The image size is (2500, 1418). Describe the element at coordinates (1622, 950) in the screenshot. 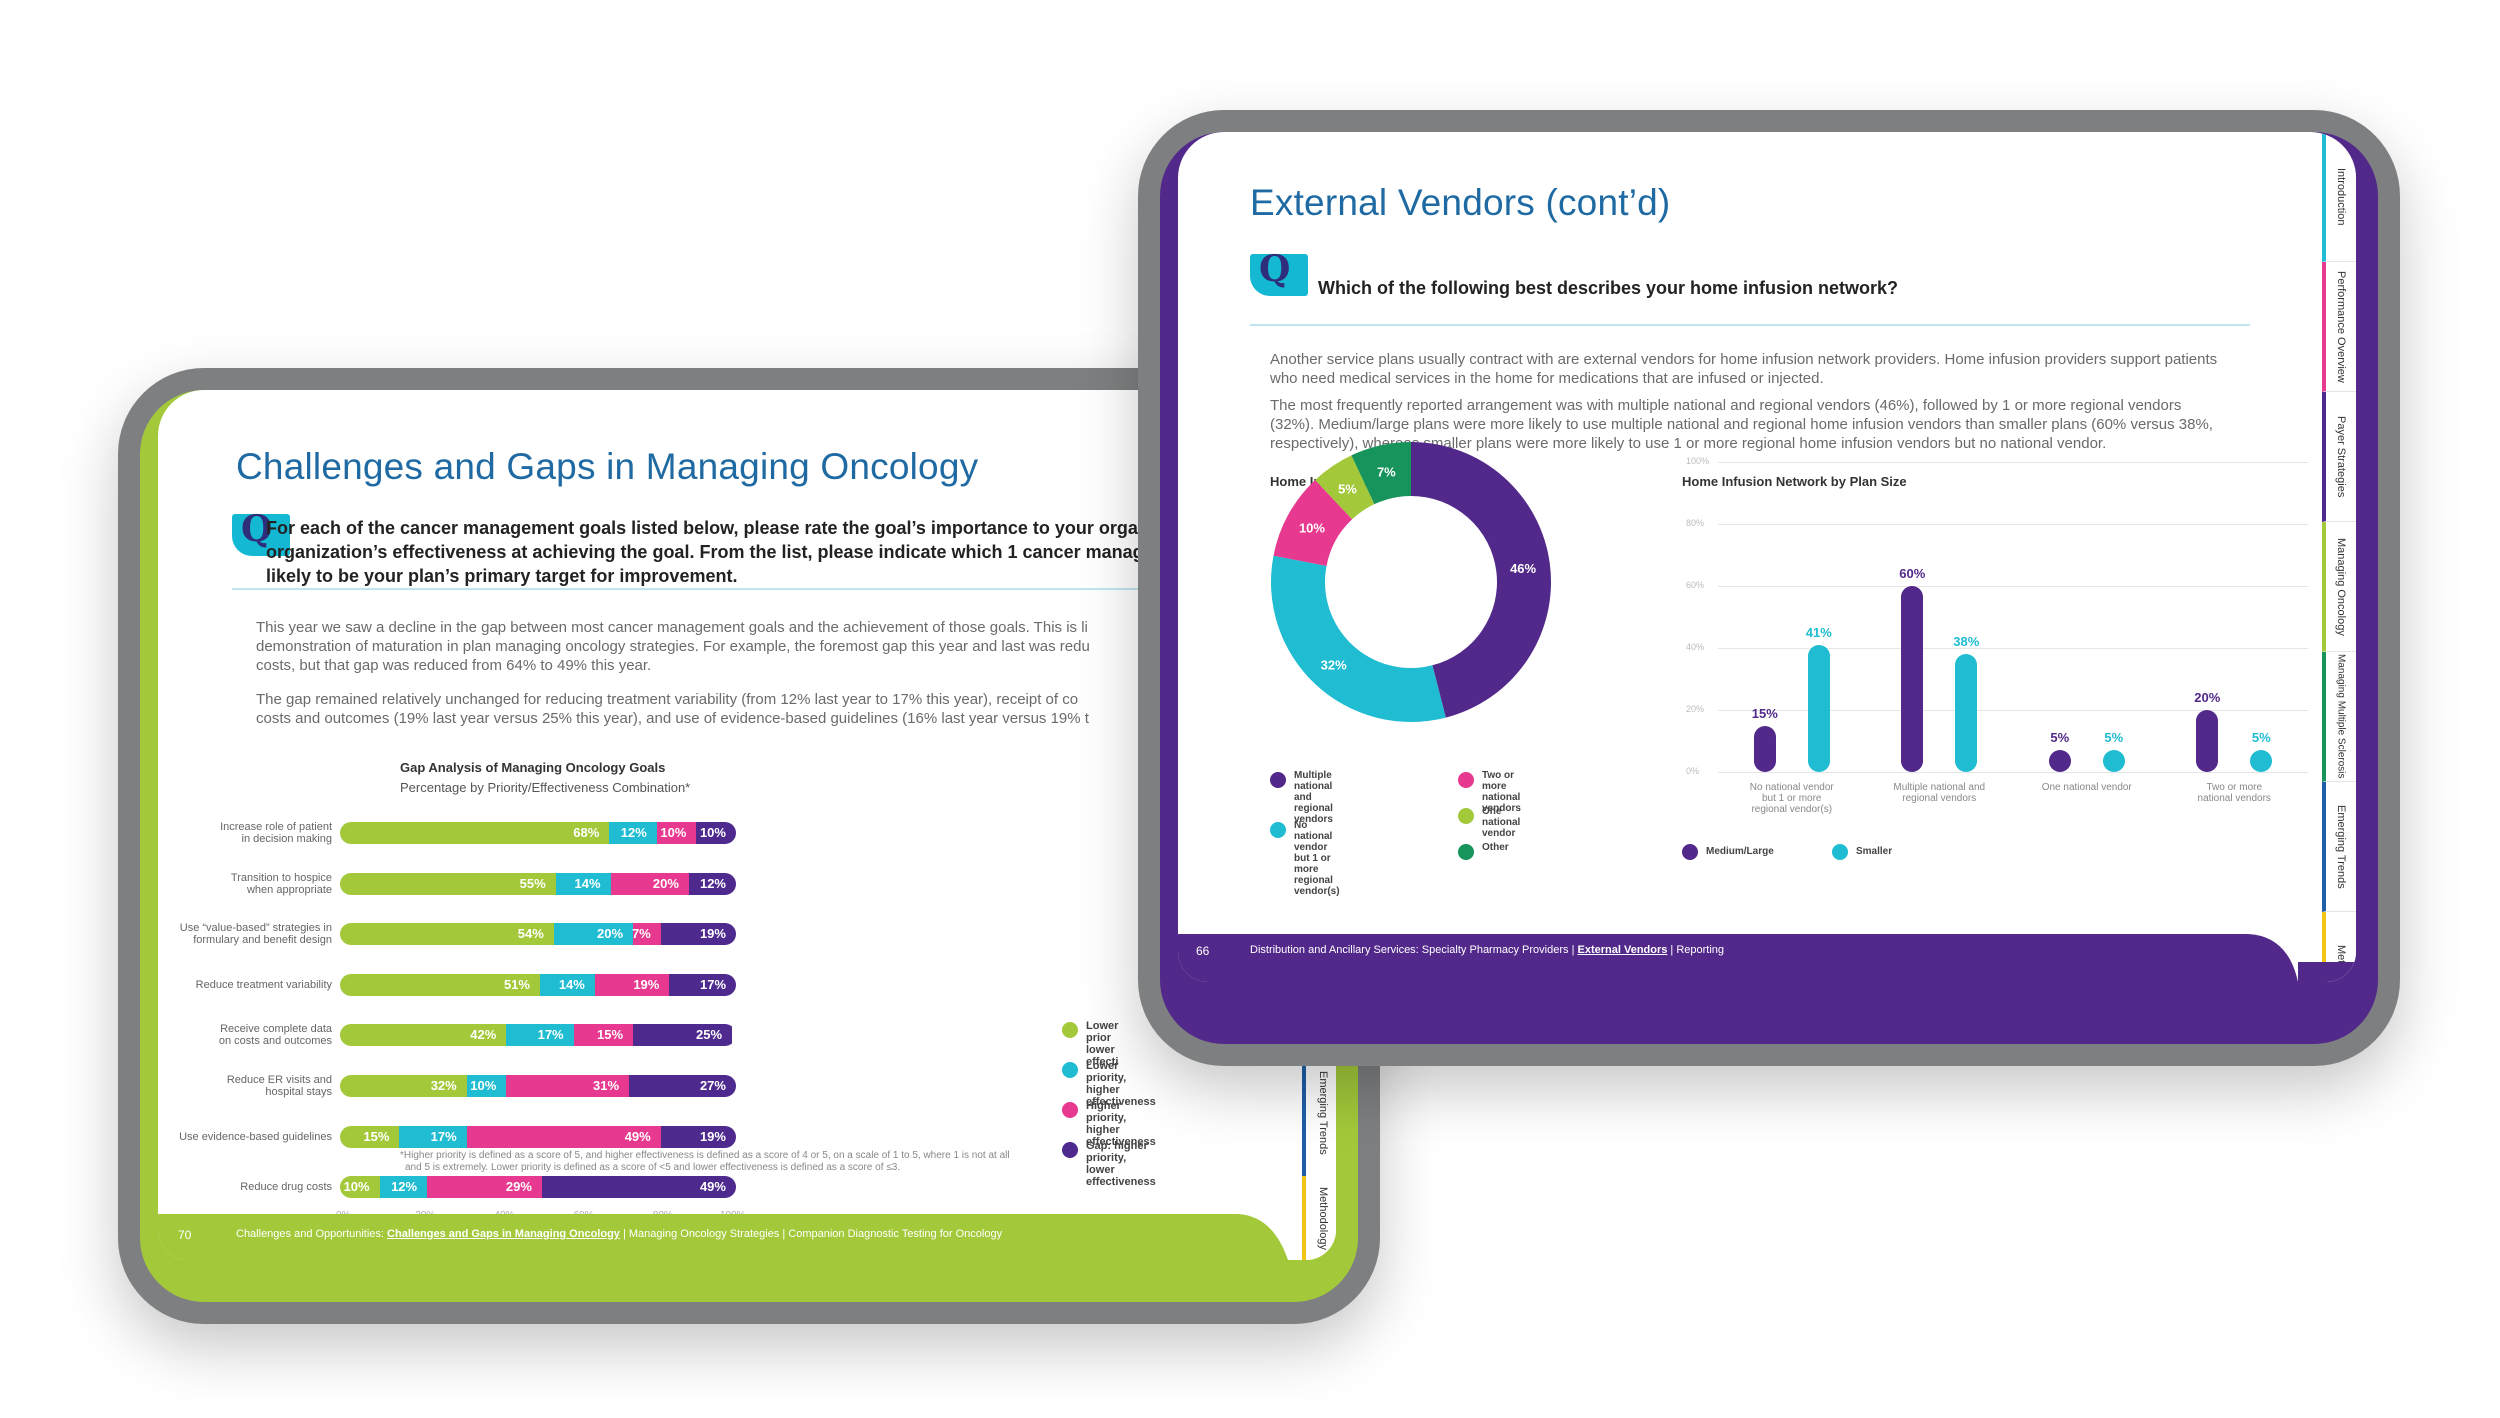

I see `footer-current-link: External Vendors` at that location.